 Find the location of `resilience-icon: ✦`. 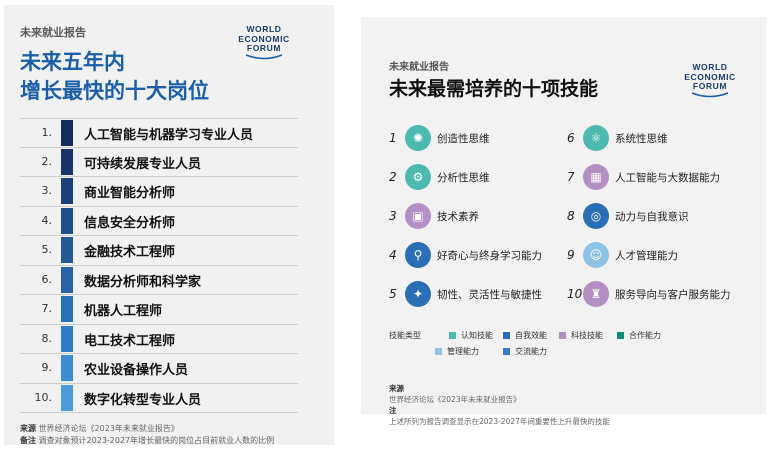

resilience-icon: ✦ is located at coordinates (418, 294).